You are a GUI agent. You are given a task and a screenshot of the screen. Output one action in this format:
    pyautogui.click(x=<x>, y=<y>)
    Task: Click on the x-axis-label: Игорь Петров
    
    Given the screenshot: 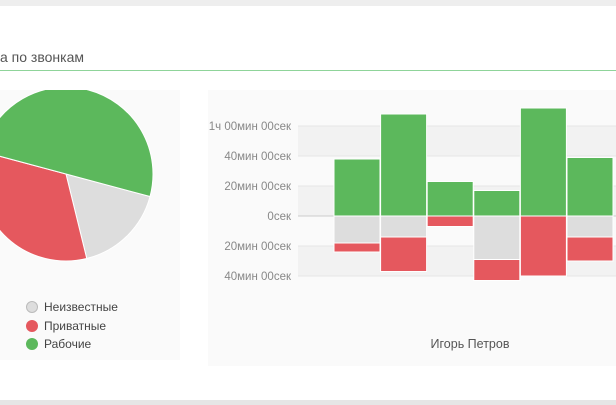 What is the action you would take?
    pyautogui.click(x=470, y=344)
    